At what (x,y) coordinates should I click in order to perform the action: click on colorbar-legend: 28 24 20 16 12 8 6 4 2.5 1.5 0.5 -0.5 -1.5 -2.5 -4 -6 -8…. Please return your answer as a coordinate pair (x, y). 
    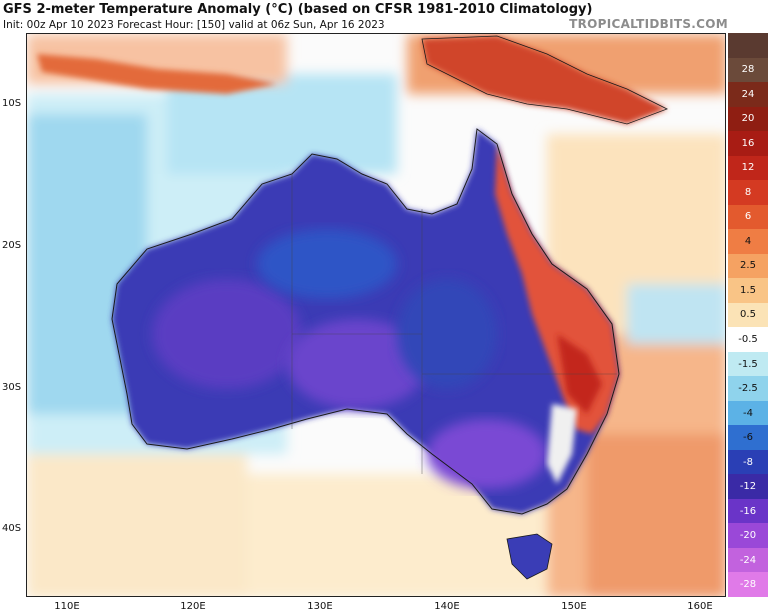
    Looking at the image, I should click on (748, 315).